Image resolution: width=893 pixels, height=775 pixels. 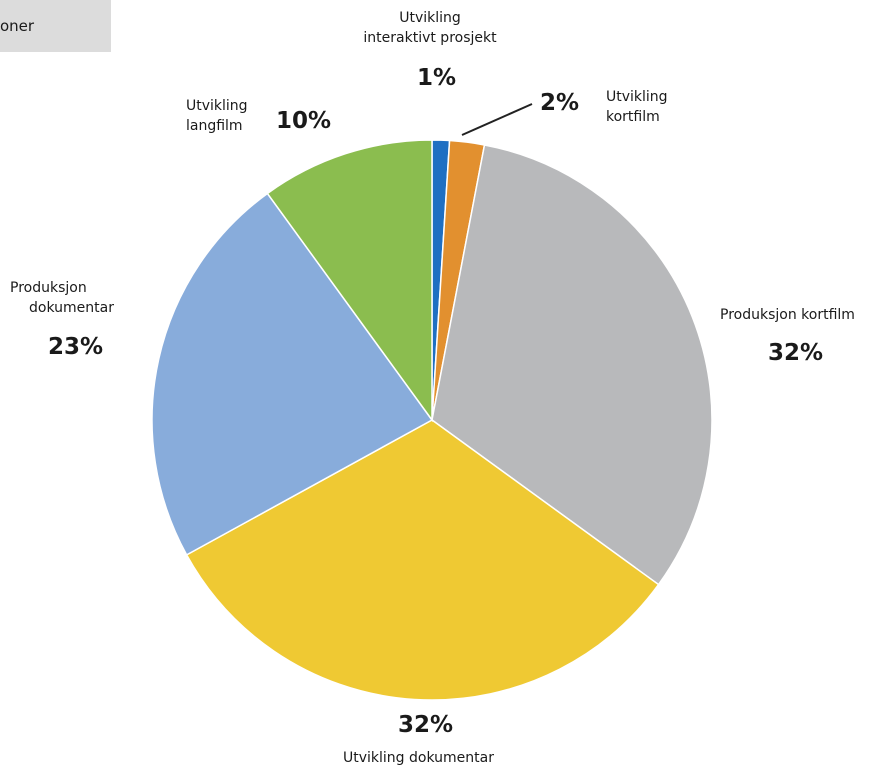 I want to click on slice-pct-prod-kortfilm: 32%, so click(x=796, y=353).